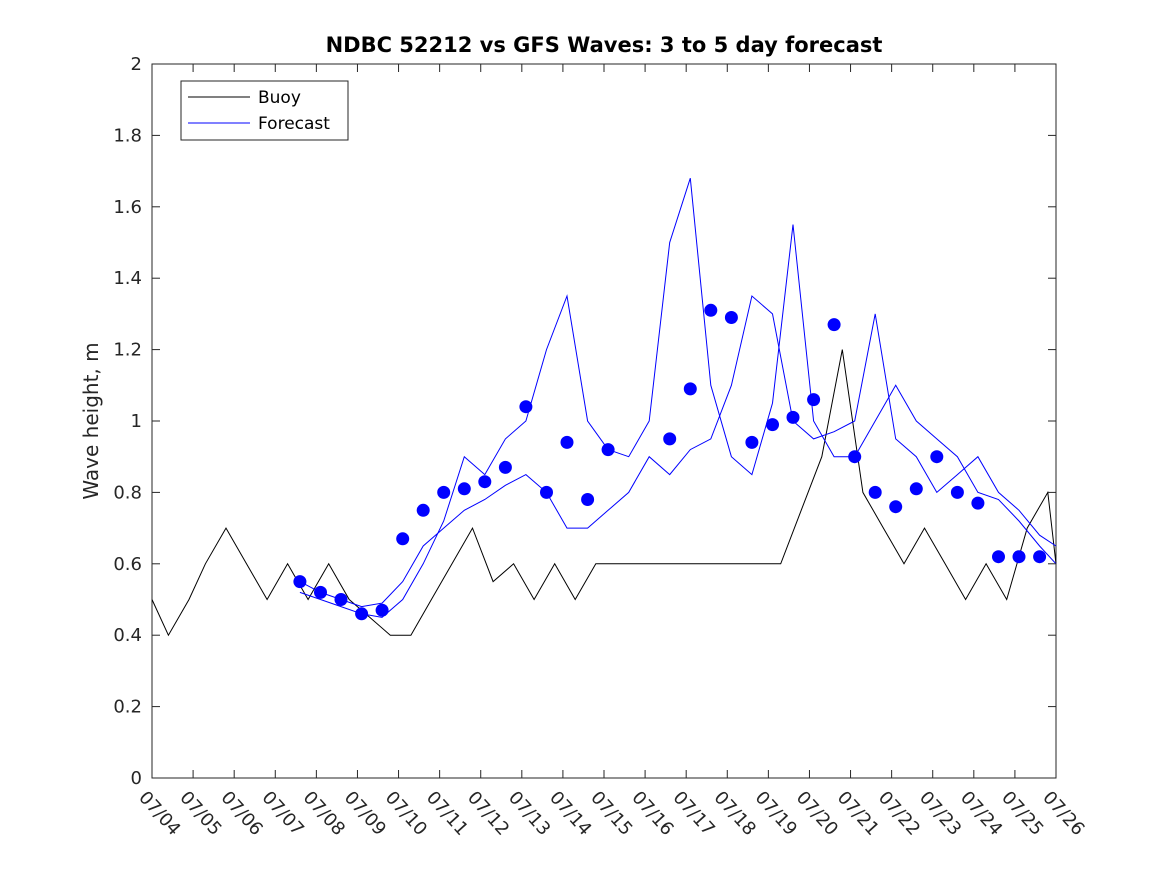 Image resolution: width=1167 pixels, height=875 pixels. Describe the element at coordinates (127, 278) in the screenshot. I see `y-tick-label: 1.4` at that location.